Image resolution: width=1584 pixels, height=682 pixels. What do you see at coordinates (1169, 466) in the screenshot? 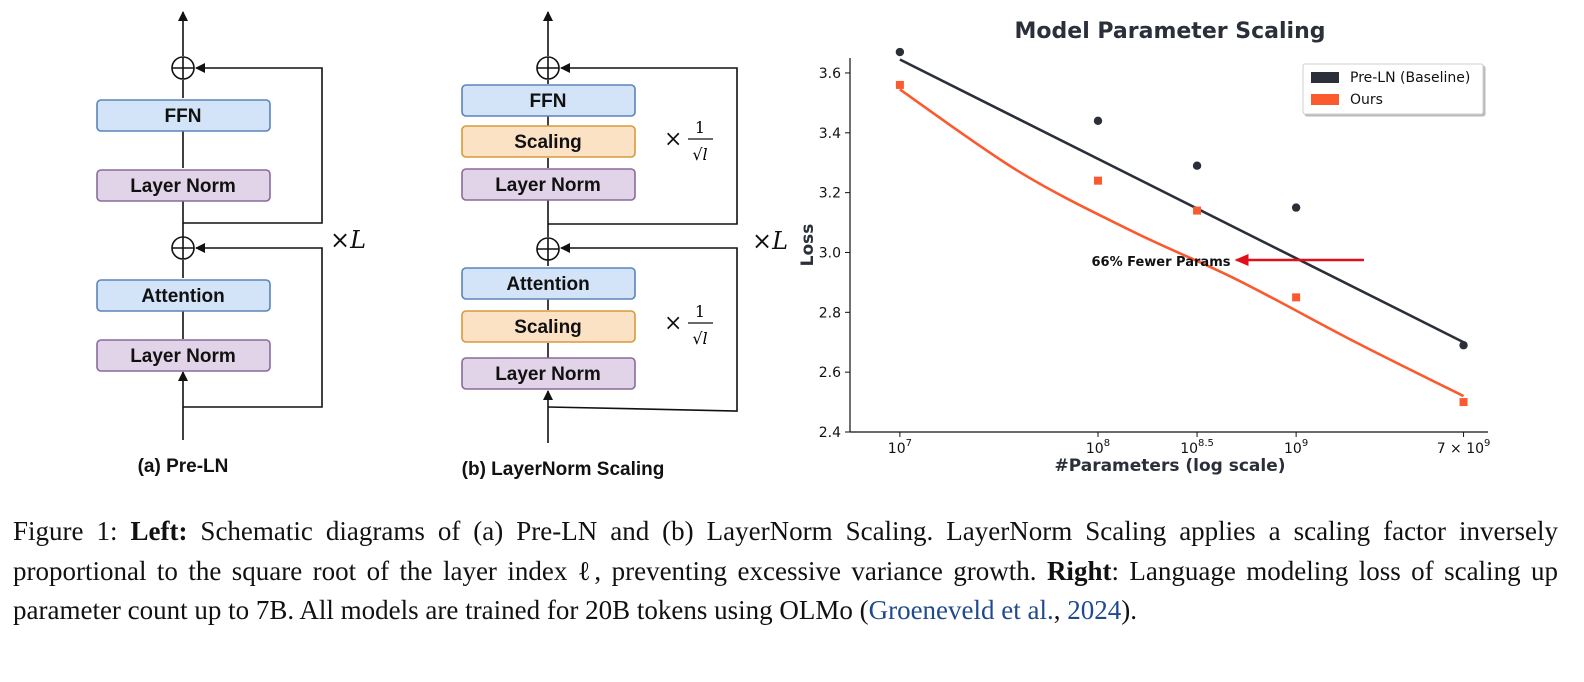
I see `x-axis-label: #Parameters (log scale)` at bounding box center [1169, 466].